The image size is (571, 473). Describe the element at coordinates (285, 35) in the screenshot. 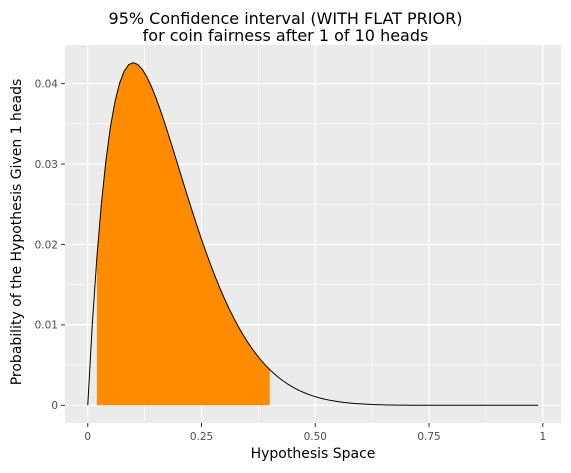

I see `chart-subtitle: for coin fairness after 1 of 10 heads` at that location.